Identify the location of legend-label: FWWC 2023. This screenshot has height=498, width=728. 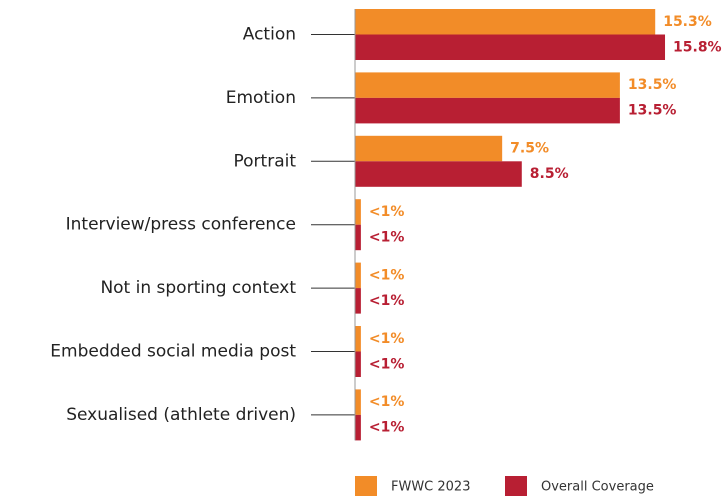
(430, 487).